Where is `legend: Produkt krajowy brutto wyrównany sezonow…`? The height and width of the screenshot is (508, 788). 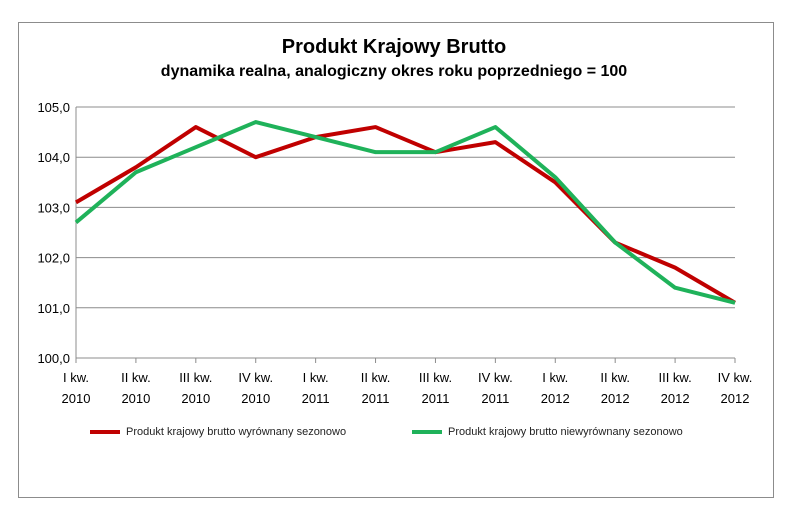 legend: Produkt krajowy brutto wyrównany sezonow… is located at coordinates (394, 436).